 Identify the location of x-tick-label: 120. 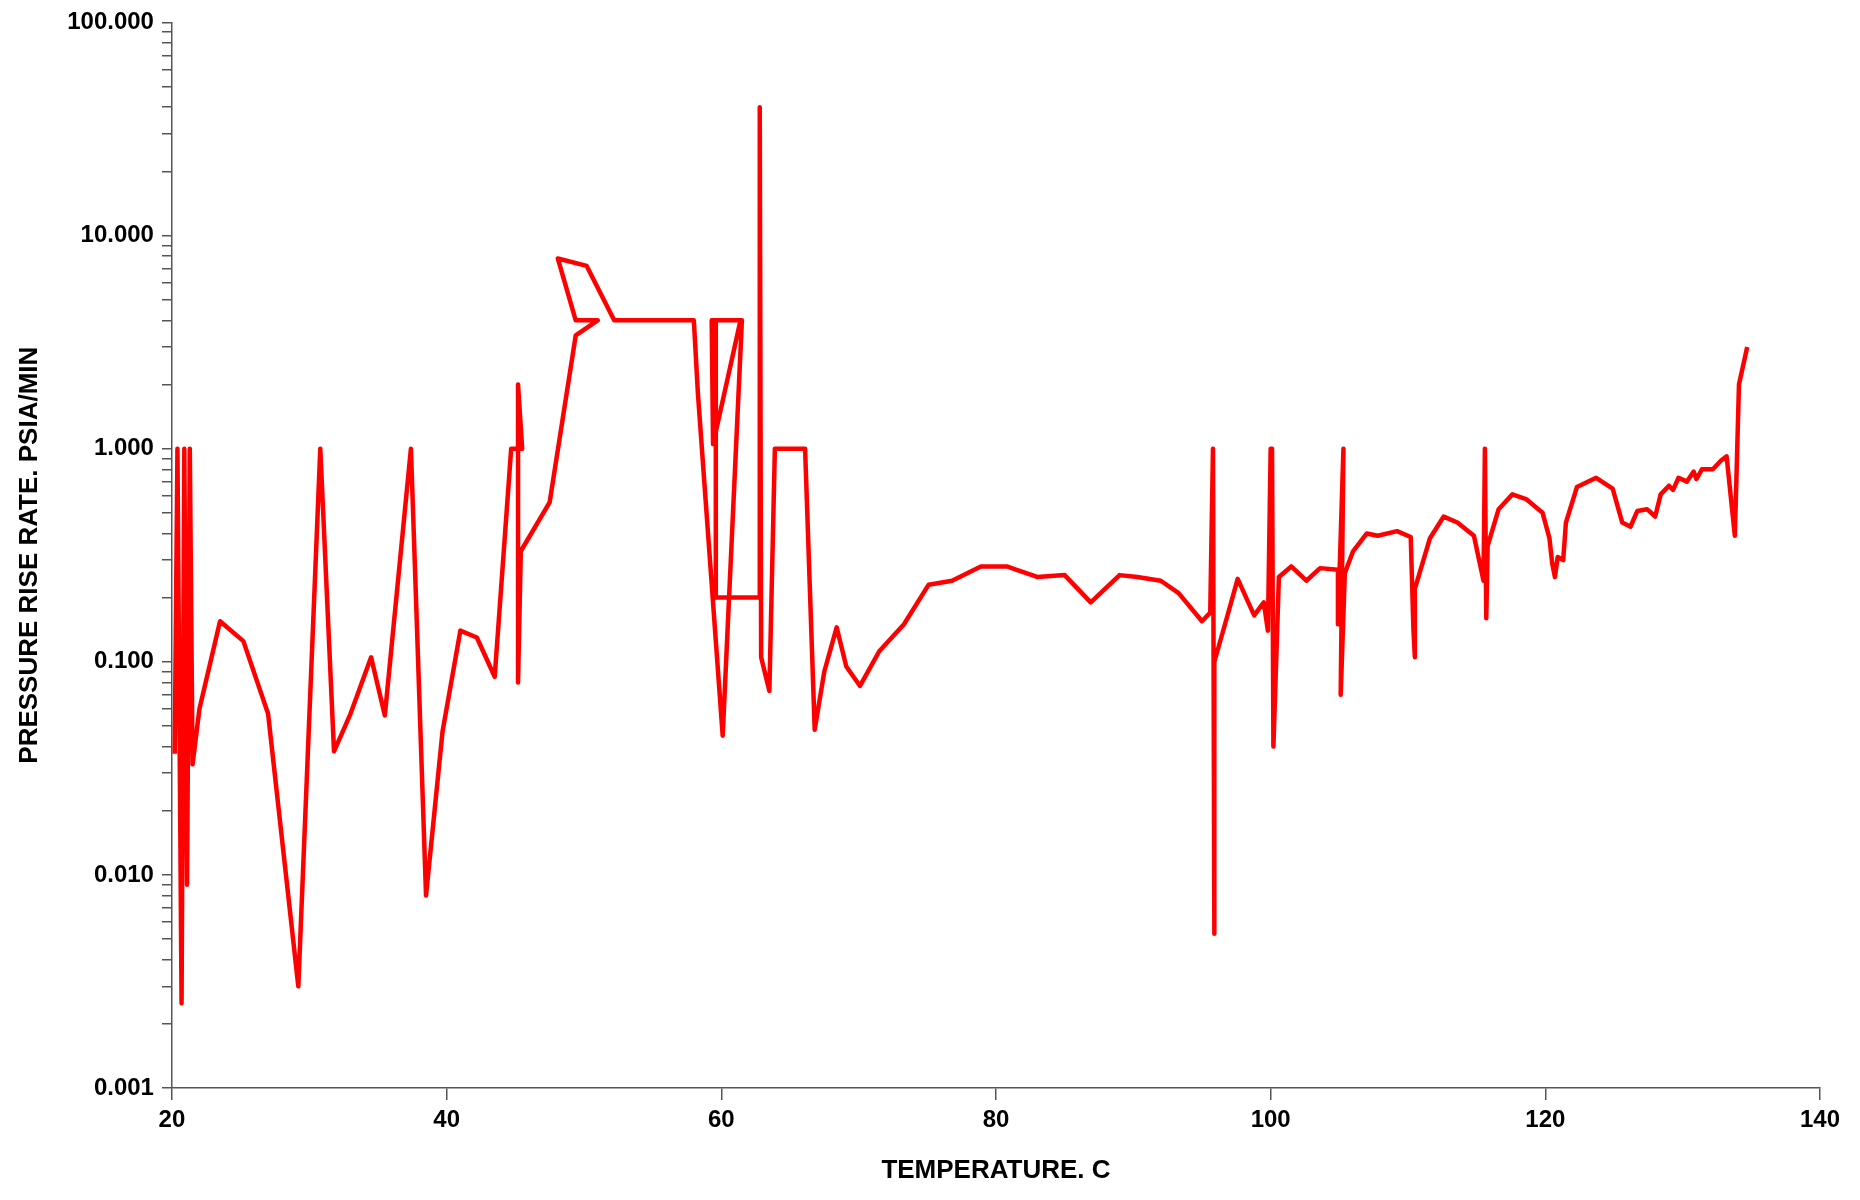
(1545, 1119).